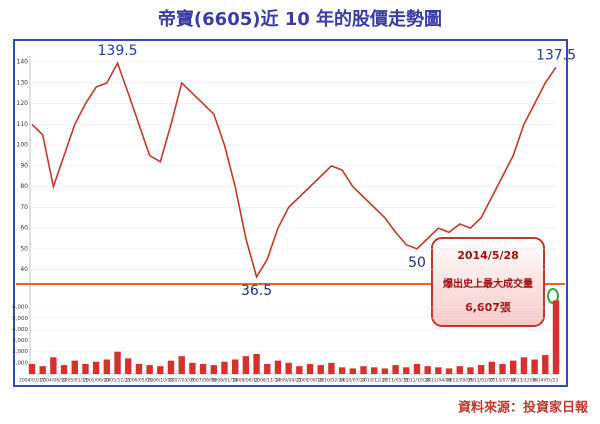  I want to click on value-label: 139.5, so click(118, 51).